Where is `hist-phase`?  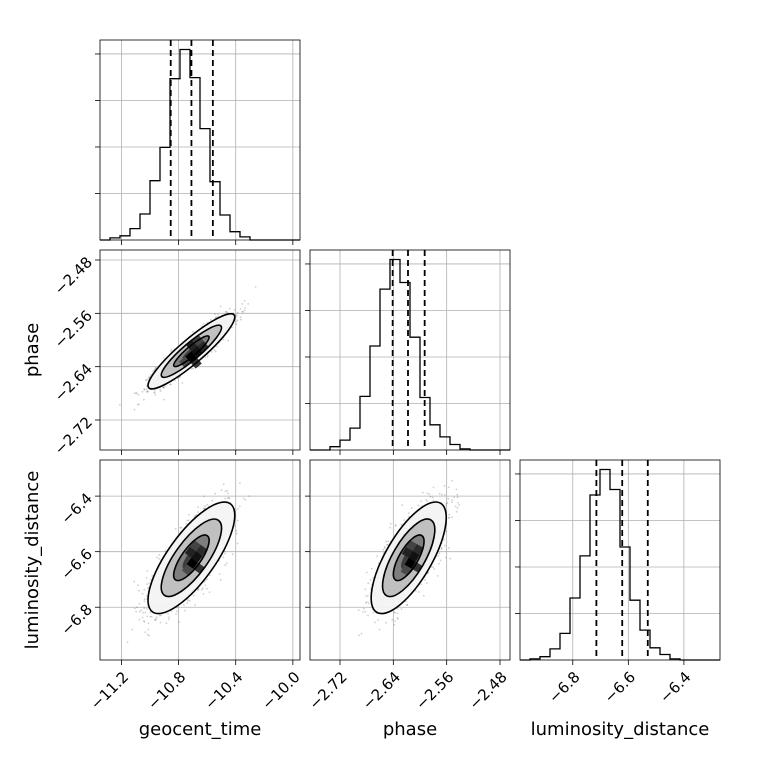 hist-phase is located at coordinates (408, 352).